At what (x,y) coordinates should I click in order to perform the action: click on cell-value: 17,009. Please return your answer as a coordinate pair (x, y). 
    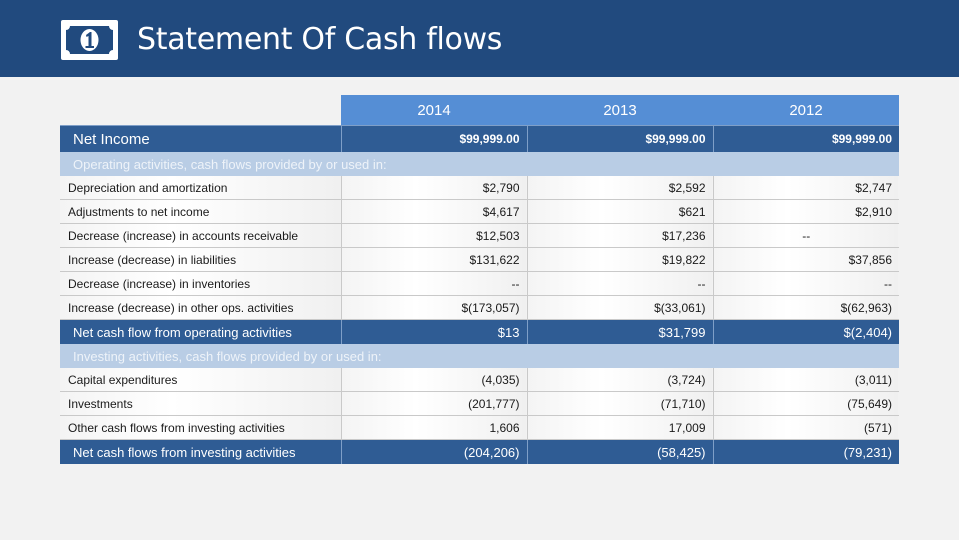
    Looking at the image, I should click on (620, 427).